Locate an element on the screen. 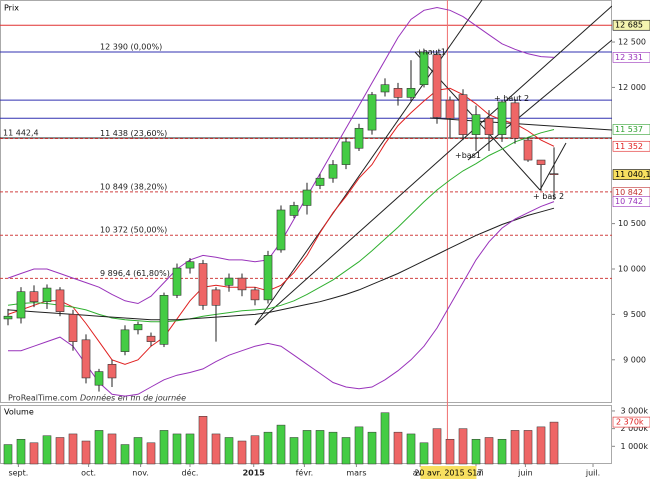  cursor-box is located at coordinates (448, 472).